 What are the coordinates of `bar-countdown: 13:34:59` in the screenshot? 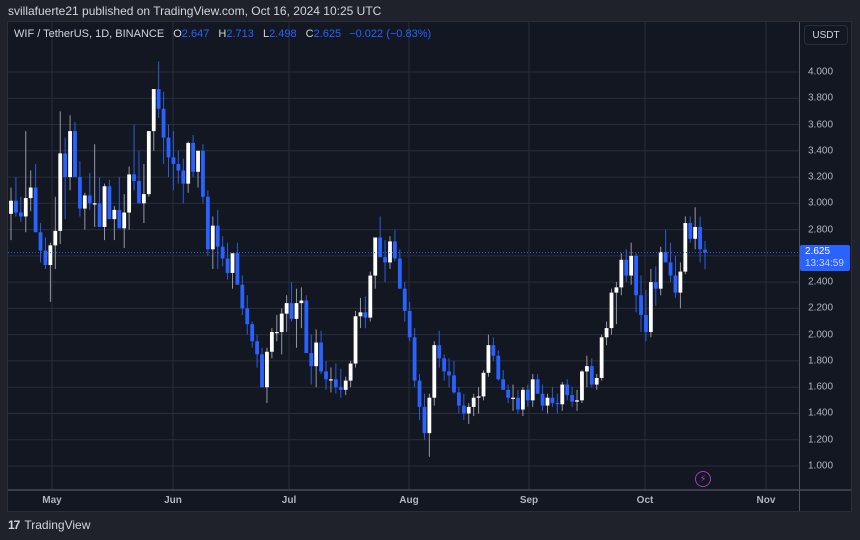 It's located at (824, 263).